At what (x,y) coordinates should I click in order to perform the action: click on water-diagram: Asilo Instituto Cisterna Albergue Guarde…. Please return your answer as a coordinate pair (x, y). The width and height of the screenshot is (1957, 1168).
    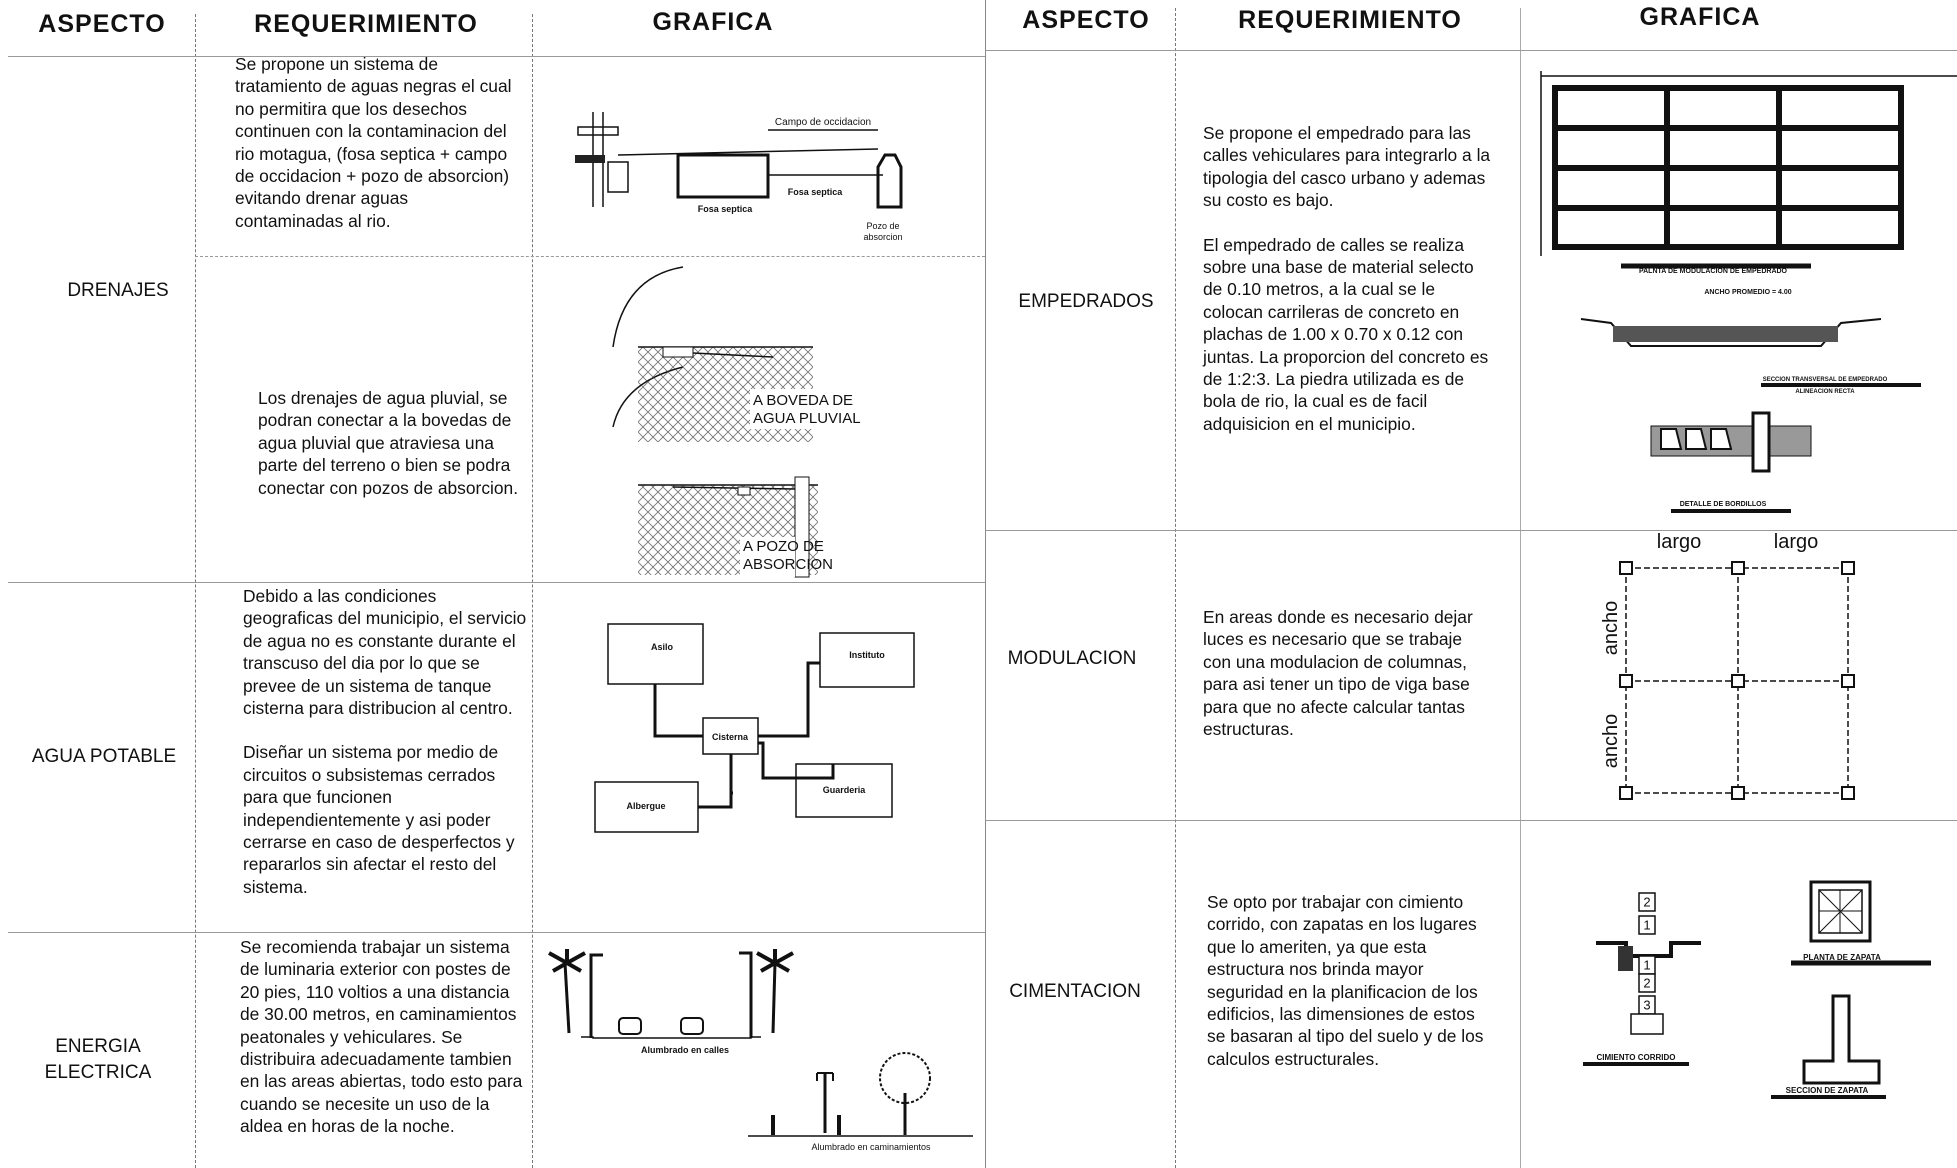
    Looking at the image, I should click on (754, 728).